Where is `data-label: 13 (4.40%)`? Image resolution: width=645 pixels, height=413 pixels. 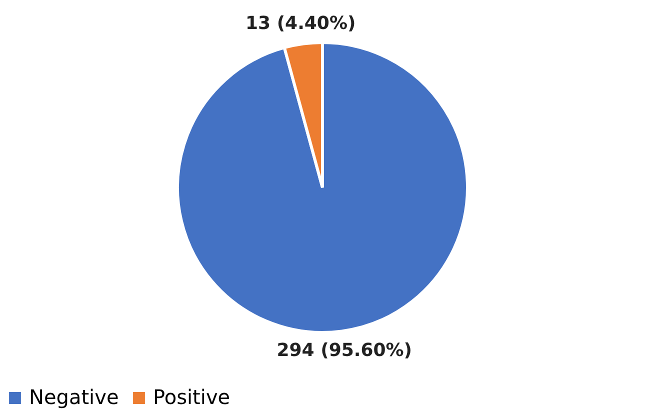
data-label: 13 (4.40%) is located at coordinates (301, 23).